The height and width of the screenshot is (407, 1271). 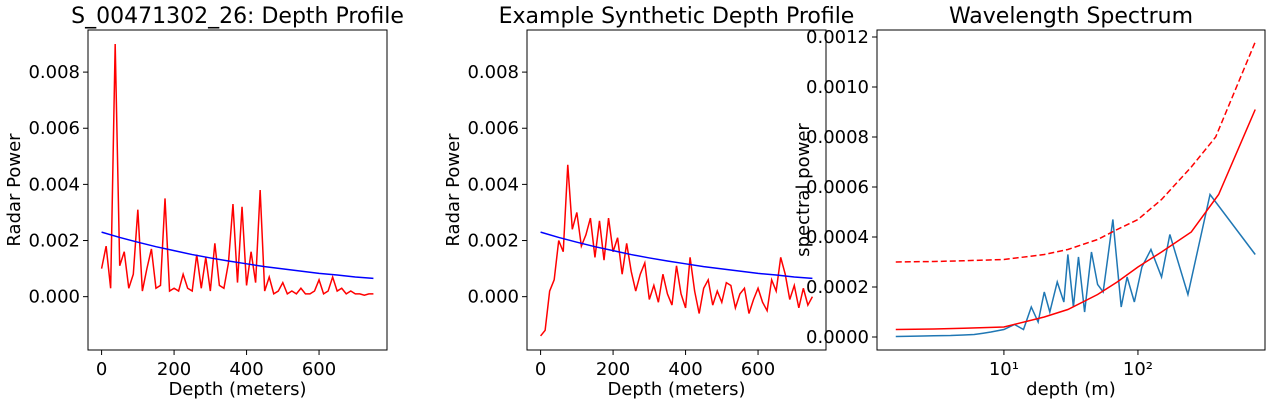 What do you see at coordinates (837, 287) in the screenshot?
I see `y-tick-label: 0.0002` at bounding box center [837, 287].